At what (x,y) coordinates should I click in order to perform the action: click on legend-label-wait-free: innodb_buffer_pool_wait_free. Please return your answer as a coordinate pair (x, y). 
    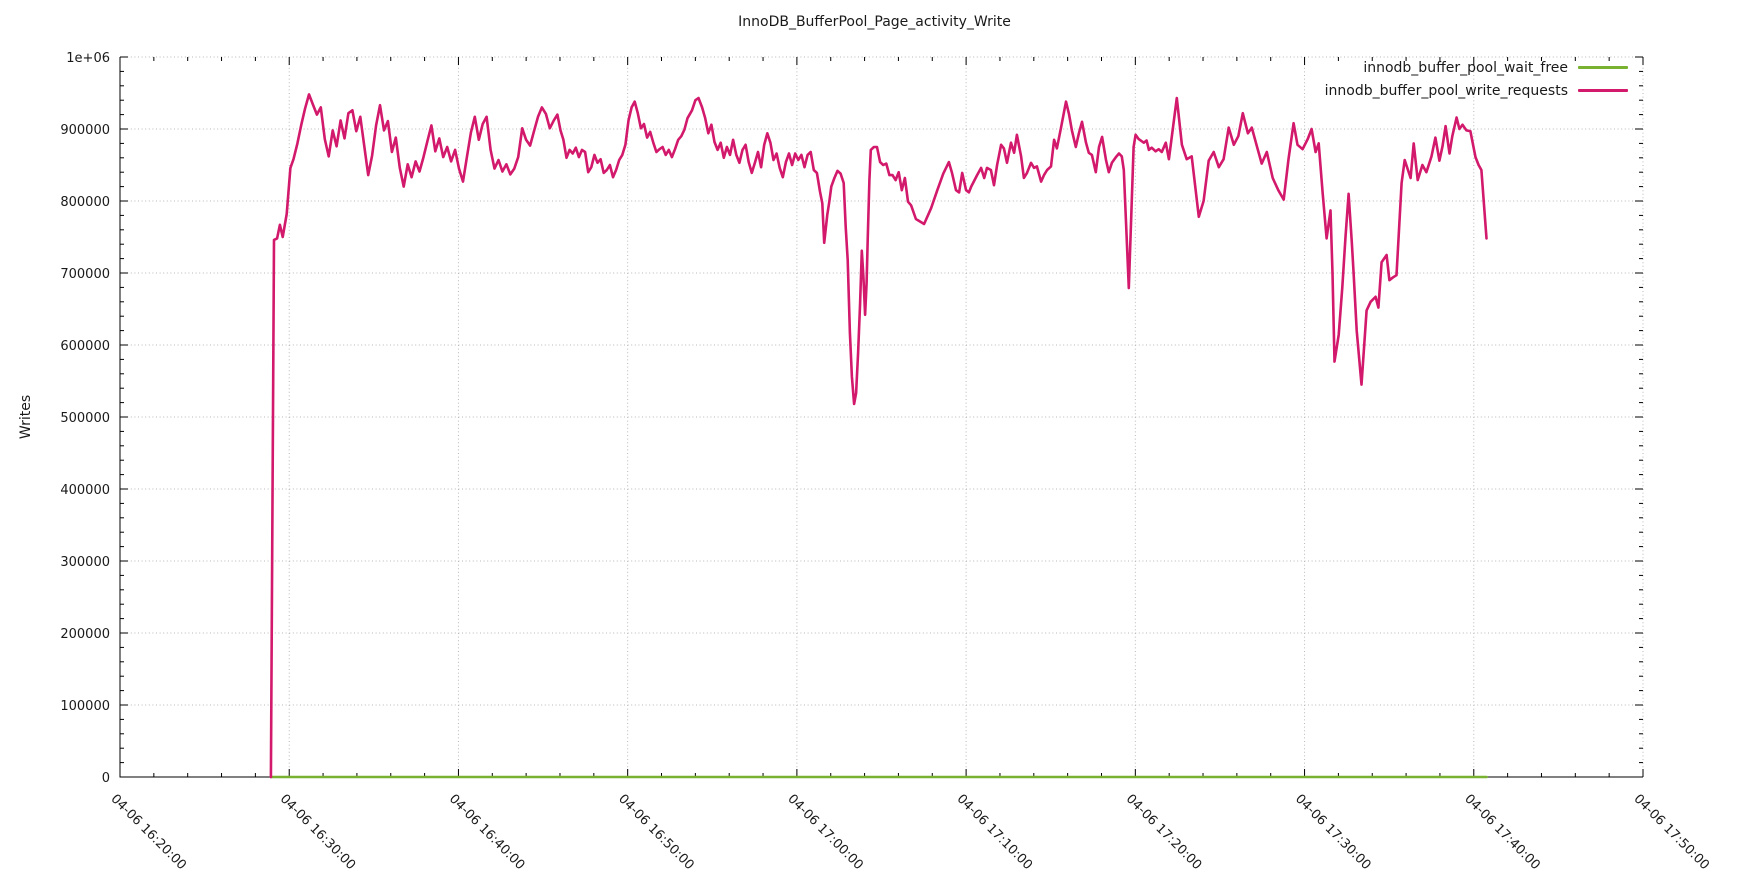
    Looking at the image, I should click on (1465, 67).